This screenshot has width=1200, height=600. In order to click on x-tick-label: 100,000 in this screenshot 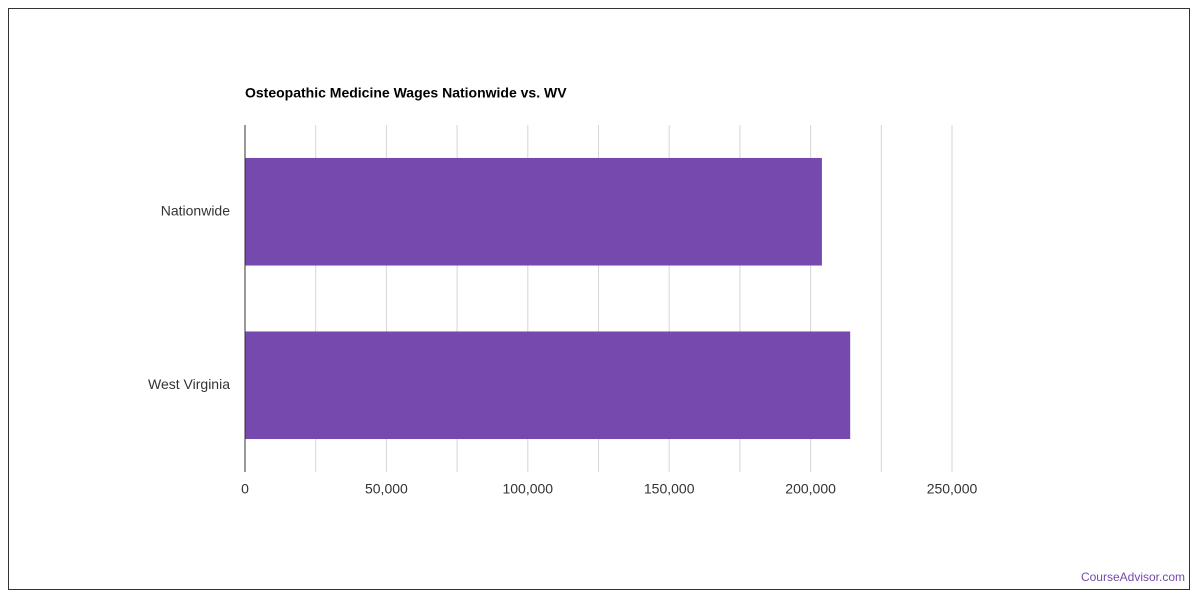, I will do `click(527, 489)`.